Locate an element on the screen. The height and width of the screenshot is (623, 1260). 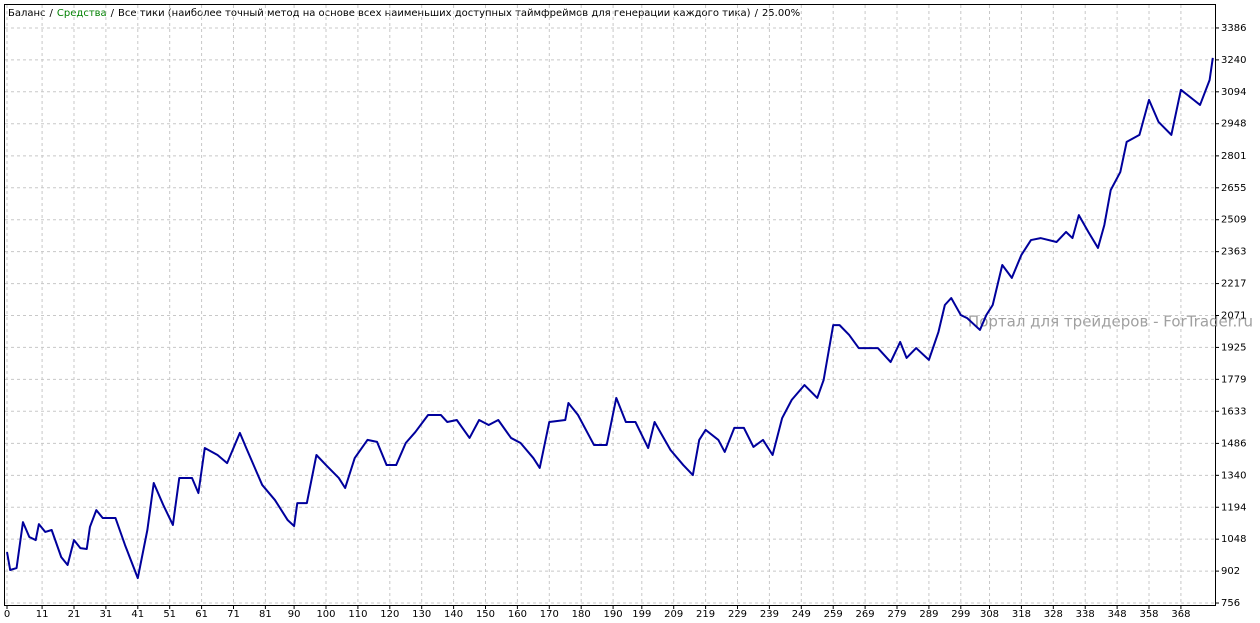
x-tick-label: 239 is located at coordinates (769, 614).